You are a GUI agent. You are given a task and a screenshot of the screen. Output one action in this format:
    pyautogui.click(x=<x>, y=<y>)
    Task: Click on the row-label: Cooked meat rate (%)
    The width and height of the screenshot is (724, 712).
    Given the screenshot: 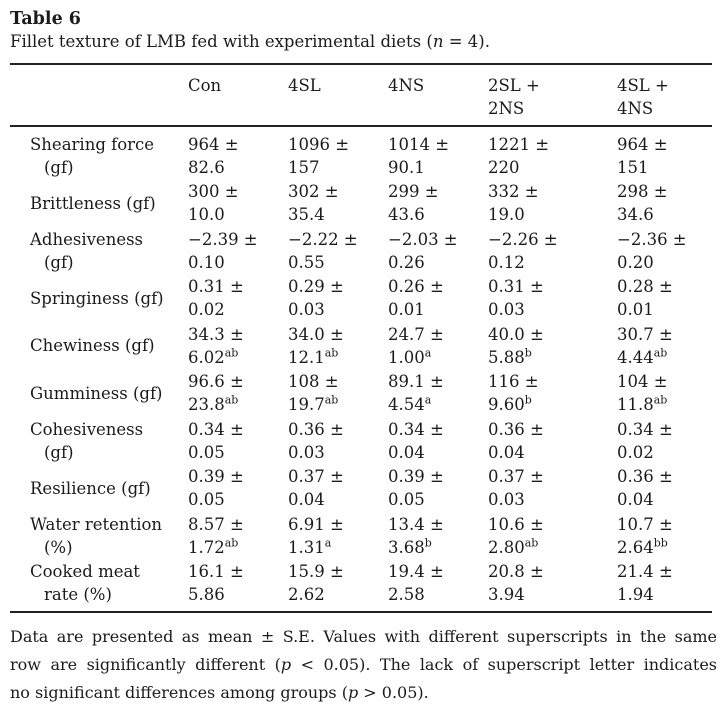 What is the action you would take?
    pyautogui.click(x=85, y=583)
    